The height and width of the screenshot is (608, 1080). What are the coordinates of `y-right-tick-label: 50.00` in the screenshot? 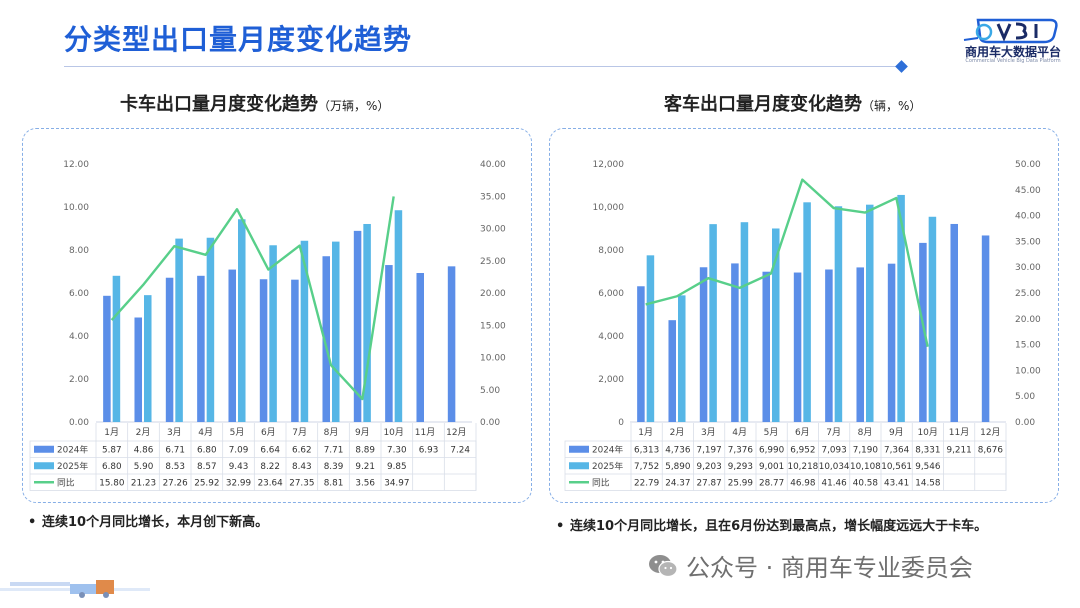 It's located at (1028, 165).